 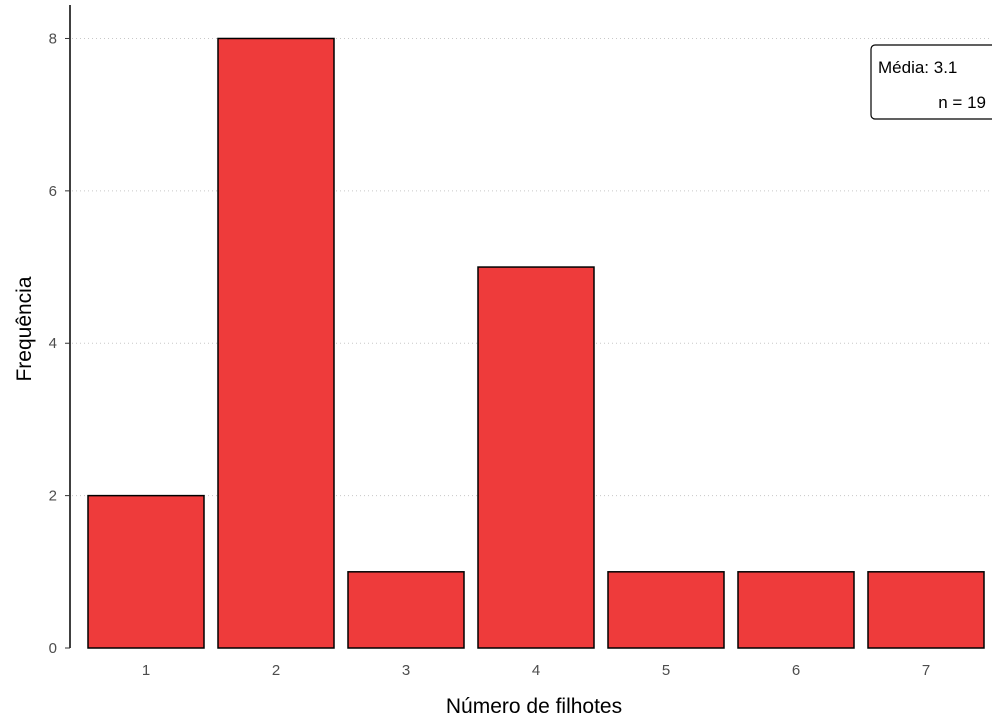 What do you see at coordinates (962, 102) in the screenshot?
I see `annotation-n: n = 19` at bounding box center [962, 102].